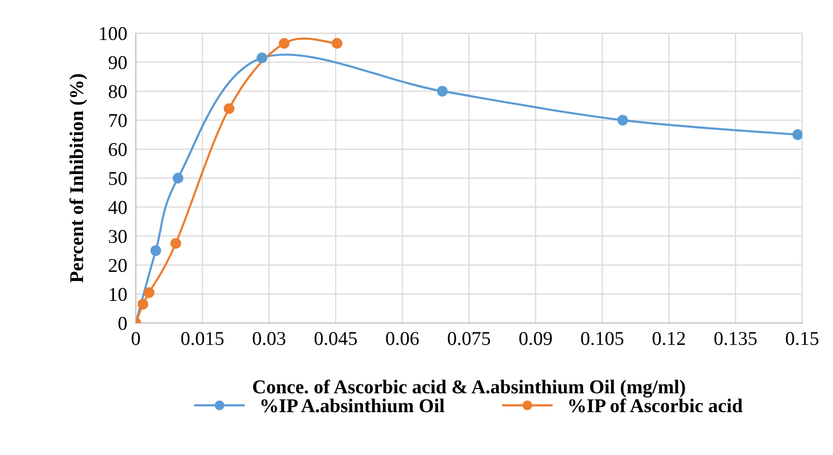 The width and height of the screenshot is (833, 455). Describe the element at coordinates (202, 339) in the screenshot. I see `x-tick-label: 0.015` at that location.